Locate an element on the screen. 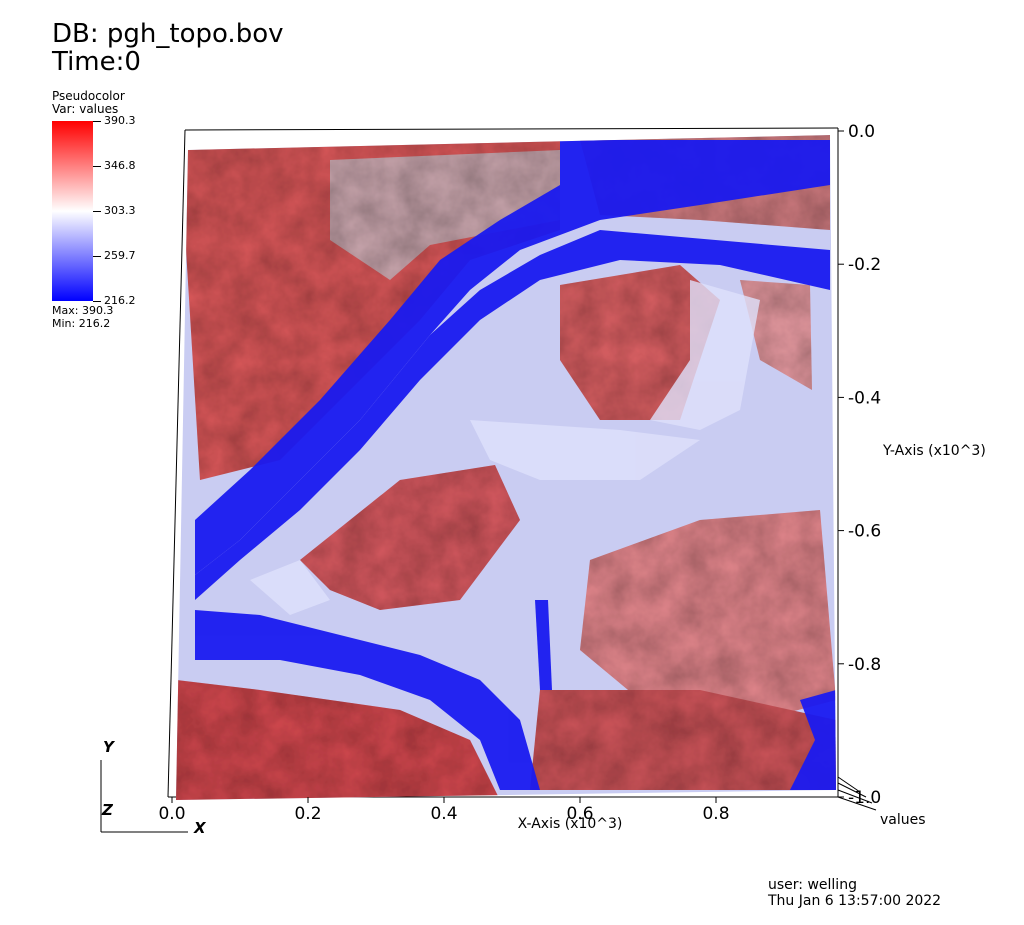 The image size is (1024, 925). y-axis-label: Y-Axis (x10^3) is located at coordinates (934, 451).